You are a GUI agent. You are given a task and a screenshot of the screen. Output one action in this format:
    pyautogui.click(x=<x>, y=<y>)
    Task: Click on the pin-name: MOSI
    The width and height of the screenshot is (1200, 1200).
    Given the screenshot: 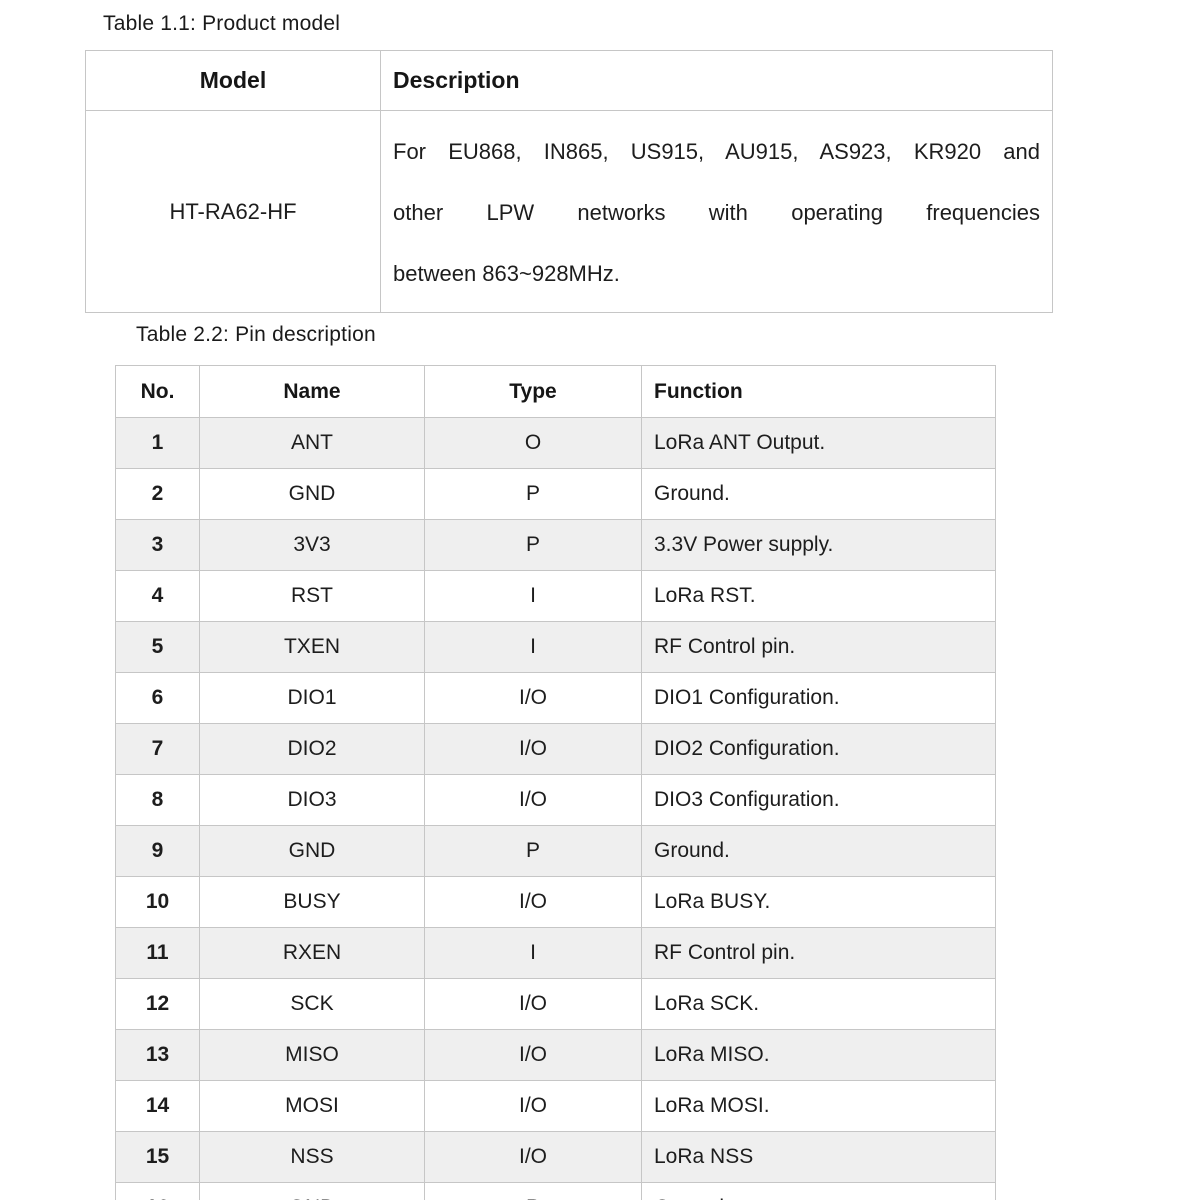 What is the action you would take?
    pyautogui.click(x=312, y=1106)
    